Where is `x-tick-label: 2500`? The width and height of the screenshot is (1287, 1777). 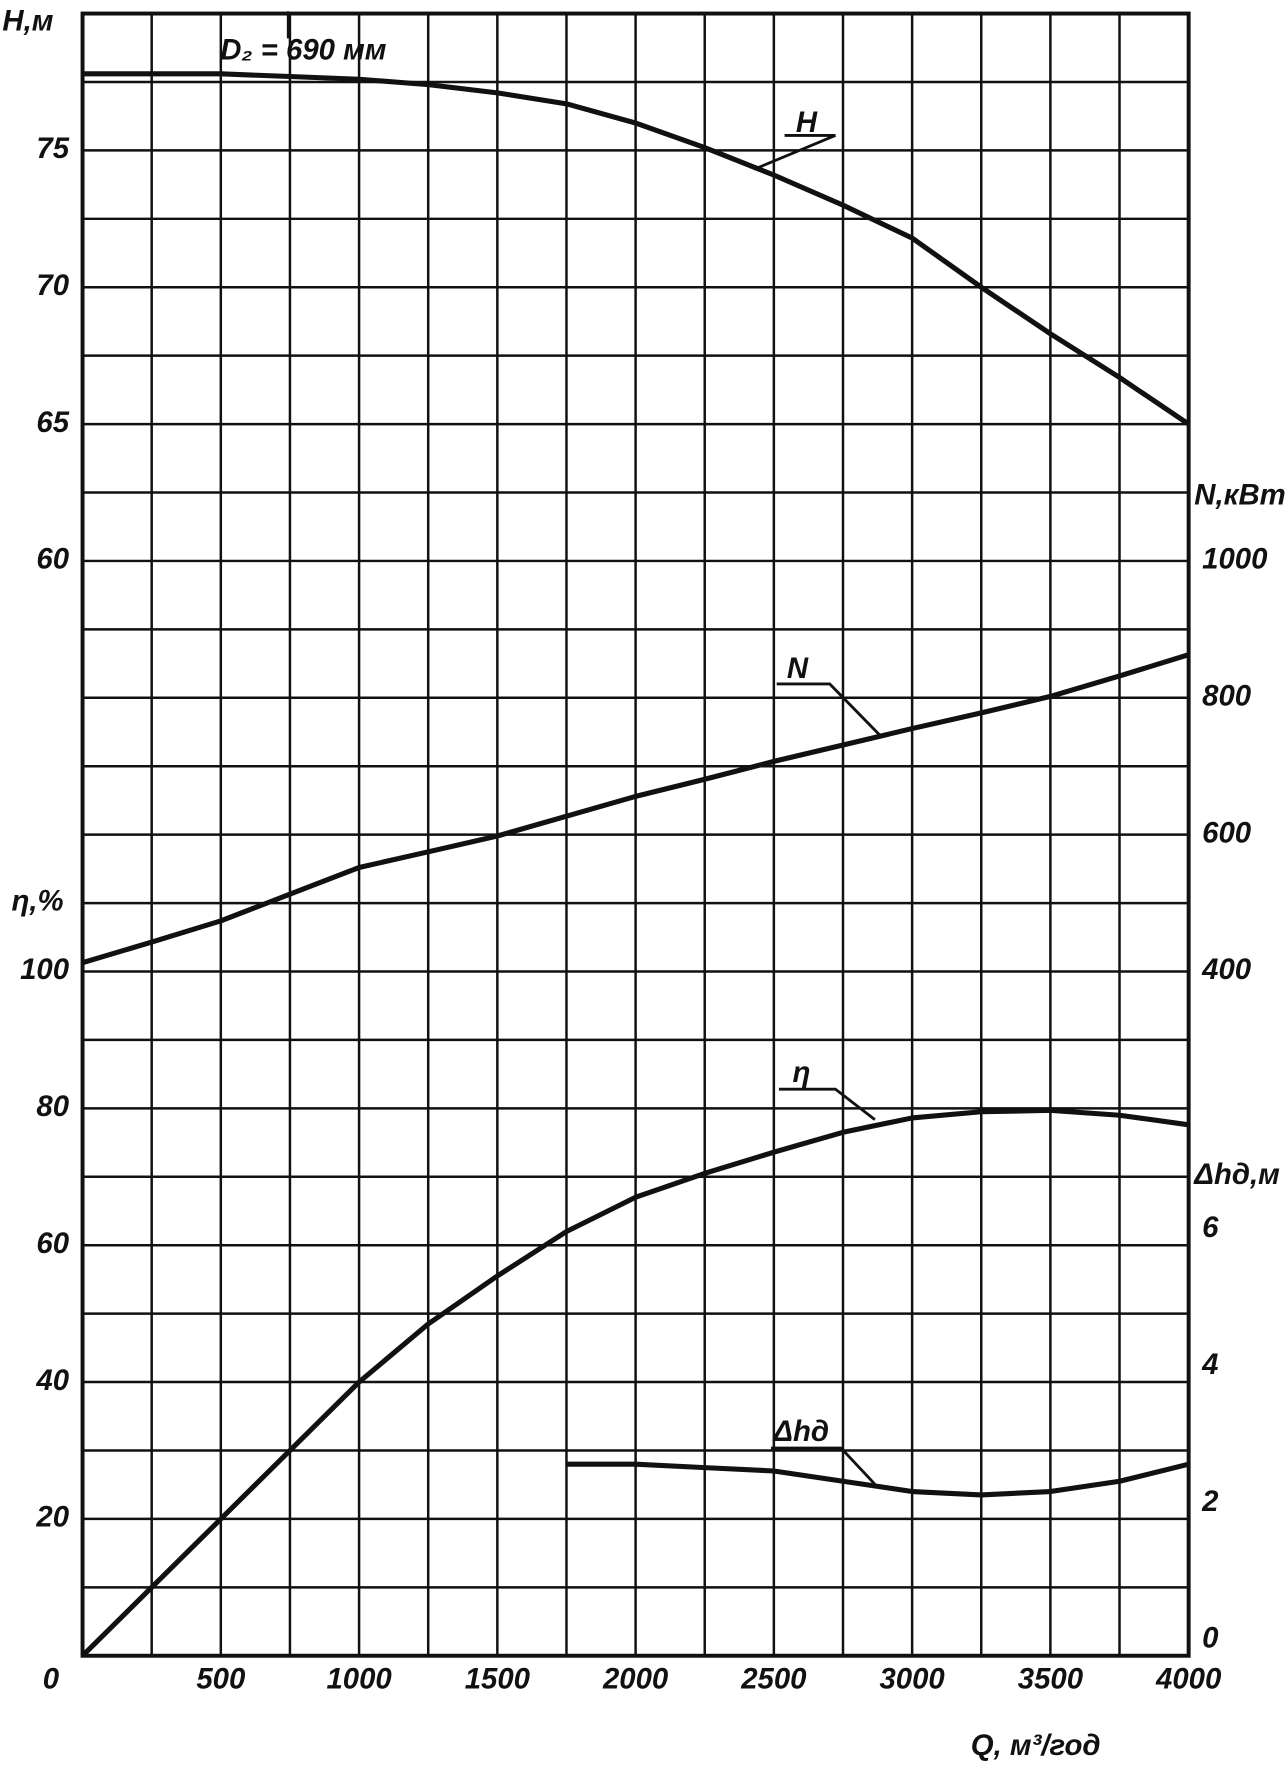
x-tick-label: 2500 is located at coordinates (773, 1678).